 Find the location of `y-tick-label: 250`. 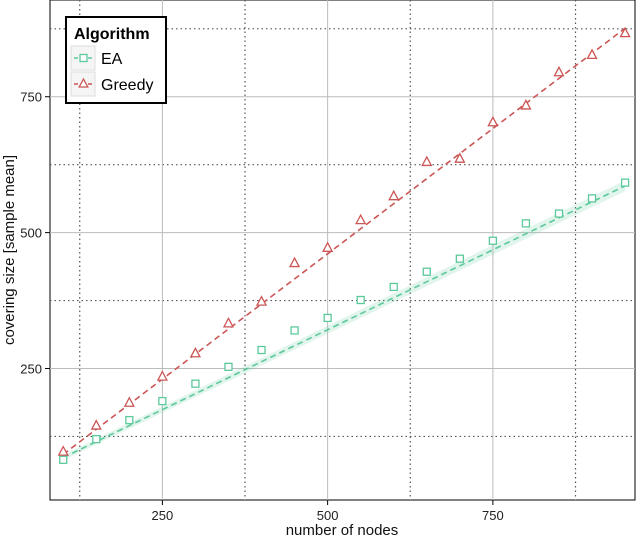

y-tick-label: 250 is located at coordinates (31, 368).